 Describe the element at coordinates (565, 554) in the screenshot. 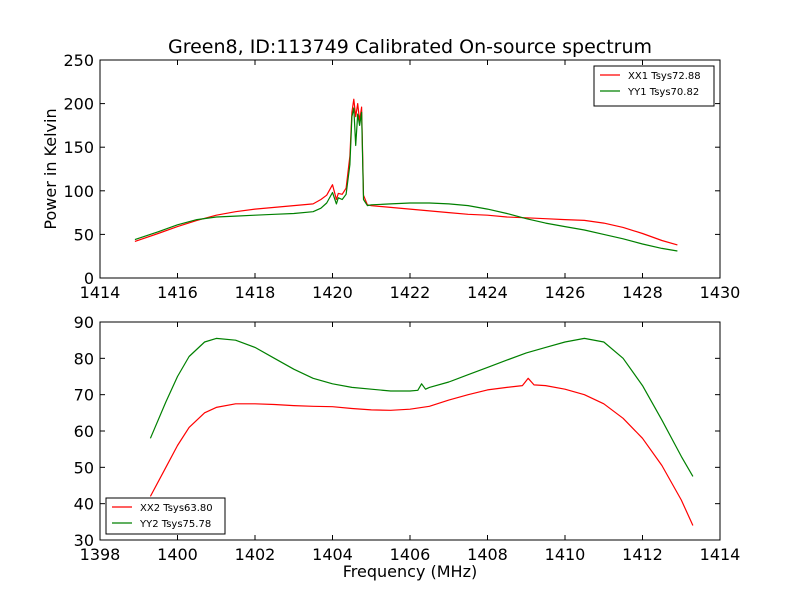

I see `x-tick-label: 1410` at that location.